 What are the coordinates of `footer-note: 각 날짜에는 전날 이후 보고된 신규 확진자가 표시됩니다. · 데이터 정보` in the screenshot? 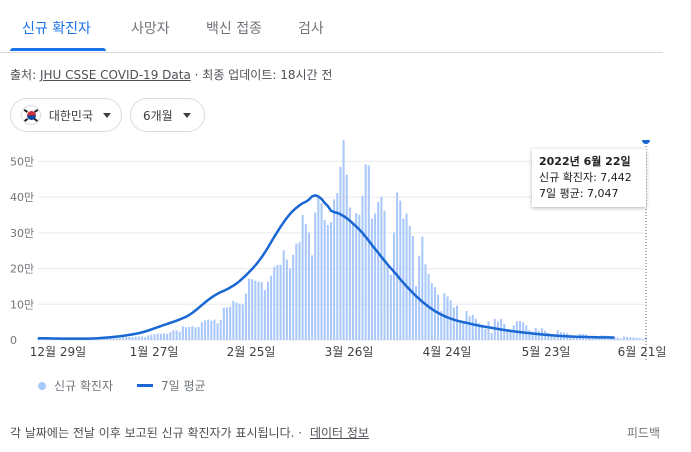 It's located at (189, 432).